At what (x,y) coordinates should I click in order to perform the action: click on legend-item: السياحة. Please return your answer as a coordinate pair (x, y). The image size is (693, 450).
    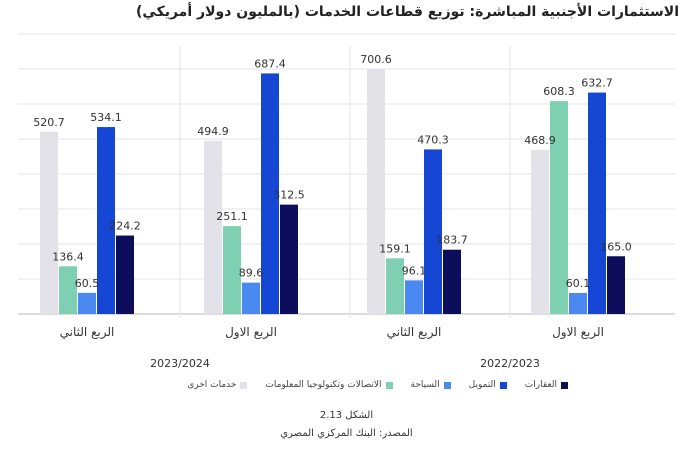
    Looking at the image, I should click on (431, 385).